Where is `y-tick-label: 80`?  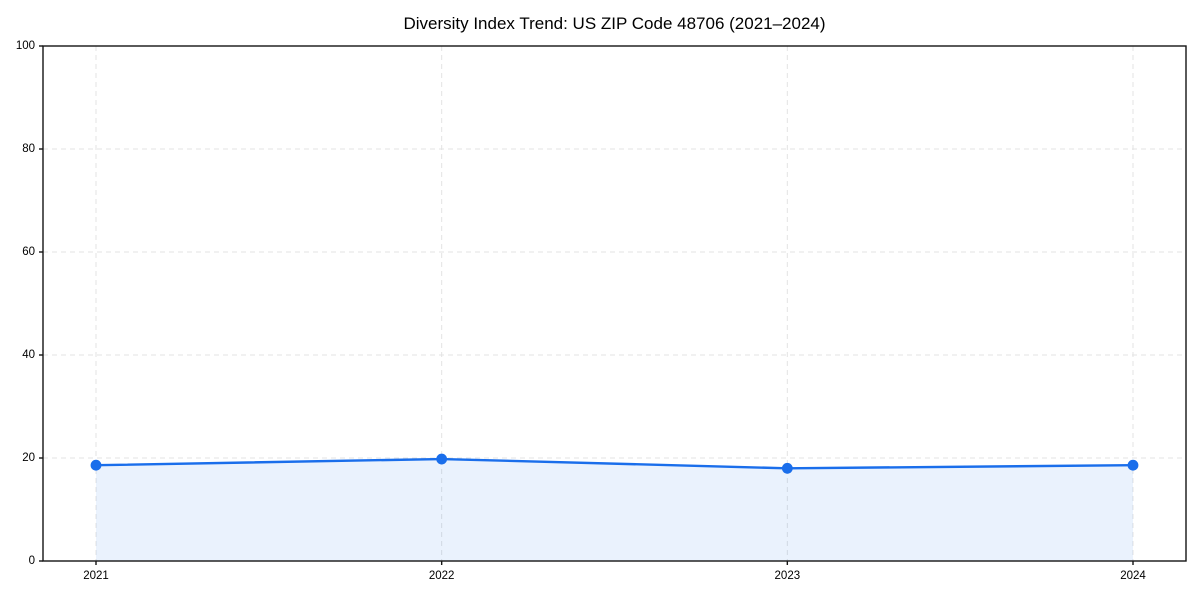 y-tick-label: 80 is located at coordinates (28, 149).